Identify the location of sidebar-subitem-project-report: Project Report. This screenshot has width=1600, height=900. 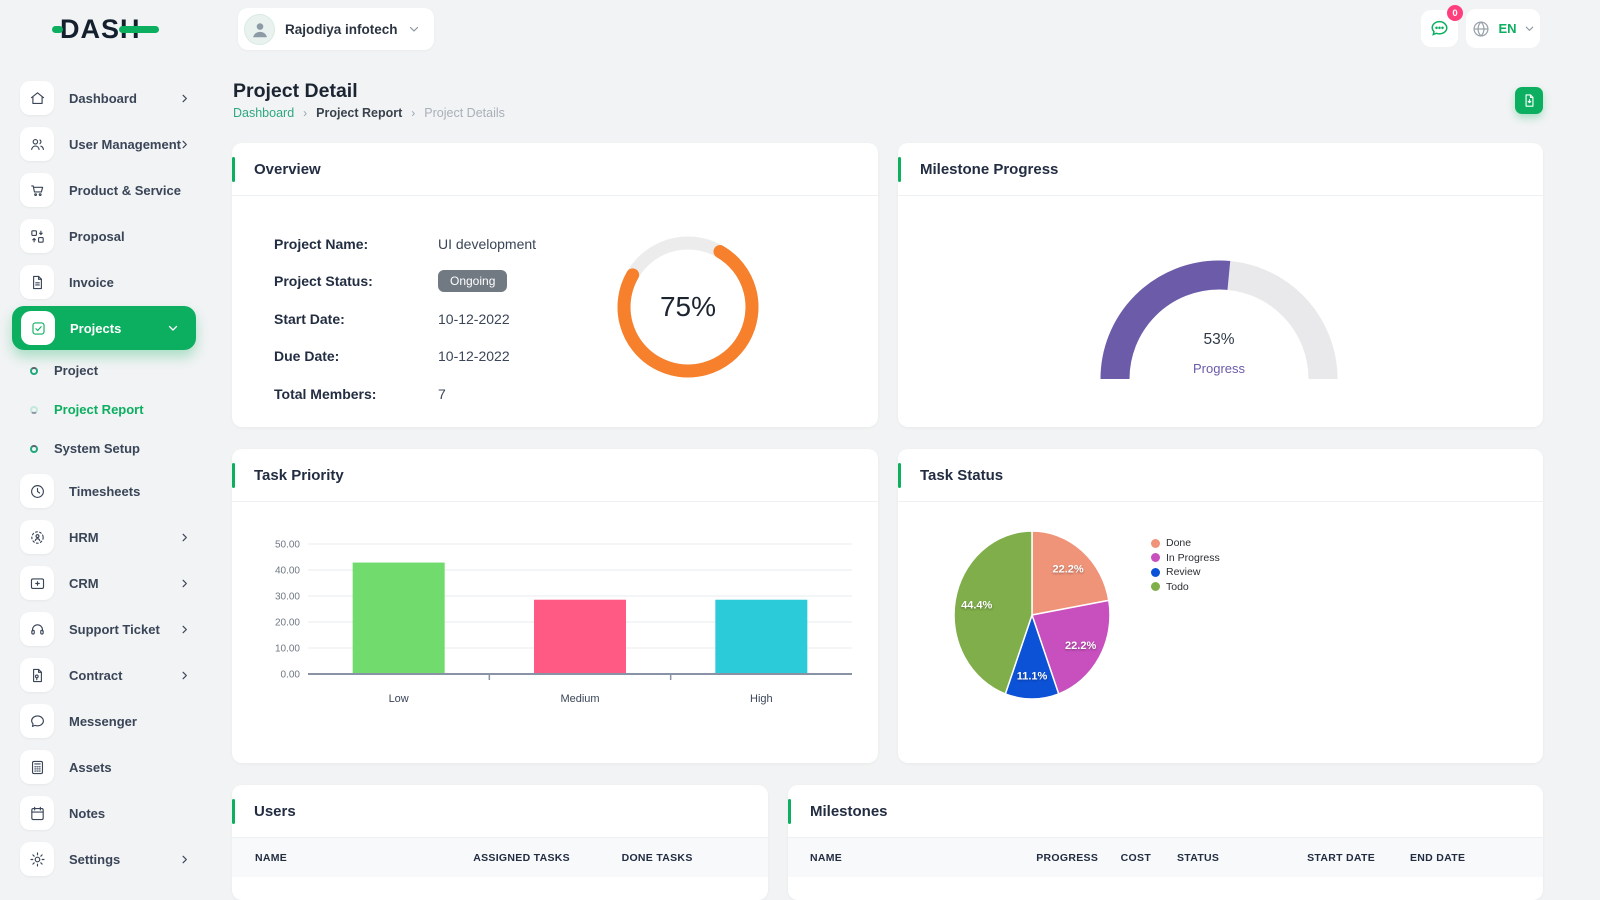
(106, 409).